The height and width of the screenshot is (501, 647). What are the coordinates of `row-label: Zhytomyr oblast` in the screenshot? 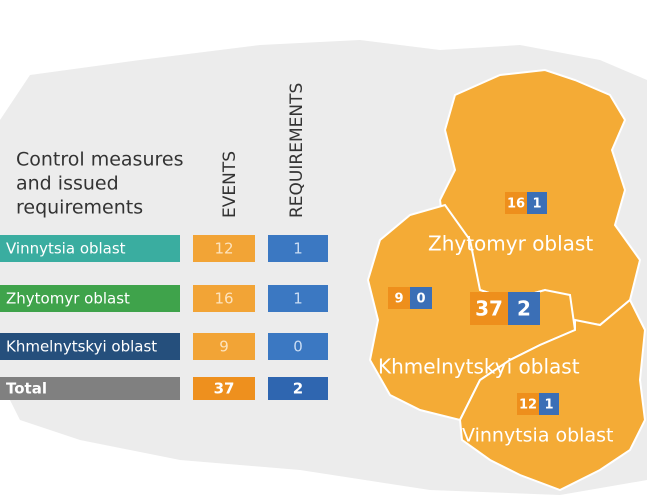 It's located at (68, 299).